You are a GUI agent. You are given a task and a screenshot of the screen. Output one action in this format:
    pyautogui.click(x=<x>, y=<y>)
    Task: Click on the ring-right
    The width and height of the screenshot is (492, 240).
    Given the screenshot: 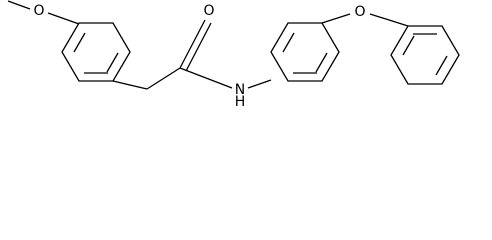 What is the action you would take?
    pyautogui.click(x=425, y=55)
    